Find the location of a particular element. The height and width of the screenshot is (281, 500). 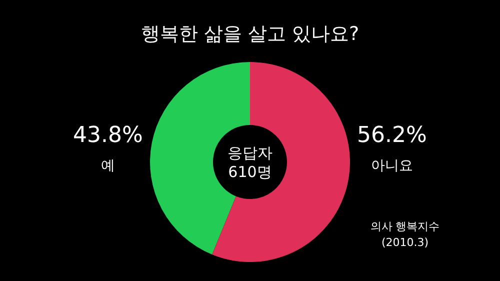

title: 행복한 삶을 살고 있나요? is located at coordinates (250, 34).